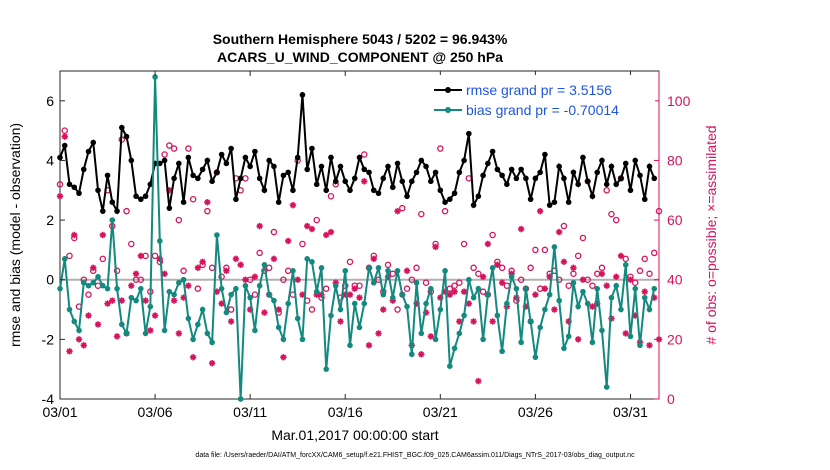 The width and height of the screenshot is (830, 470). What do you see at coordinates (675, 280) in the screenshot?
I see `y-right-tick-label: 40` at bounding box center [675, 280].